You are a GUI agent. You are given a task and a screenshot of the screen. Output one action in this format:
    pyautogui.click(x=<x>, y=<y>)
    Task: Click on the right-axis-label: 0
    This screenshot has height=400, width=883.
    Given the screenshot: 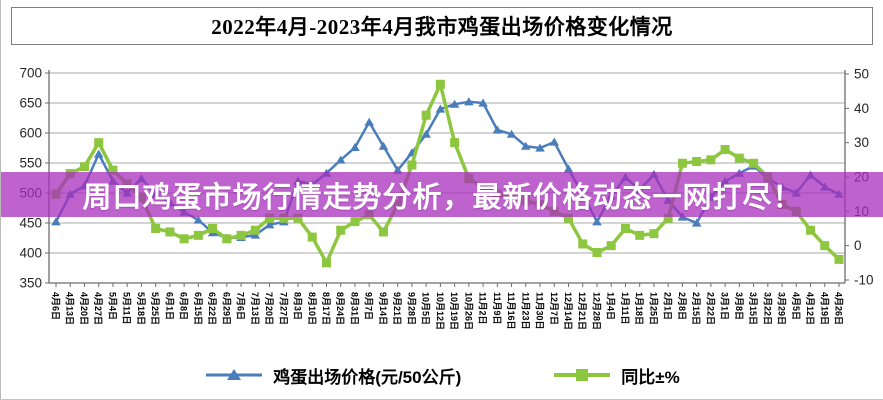 What is the action you would take?
    pyautogui.click(x=858, y=245)
    